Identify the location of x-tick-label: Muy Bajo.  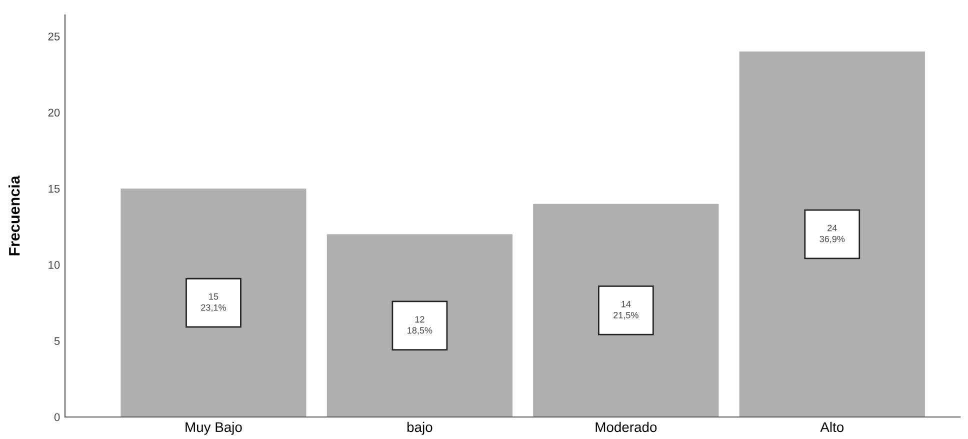
(214, 428).